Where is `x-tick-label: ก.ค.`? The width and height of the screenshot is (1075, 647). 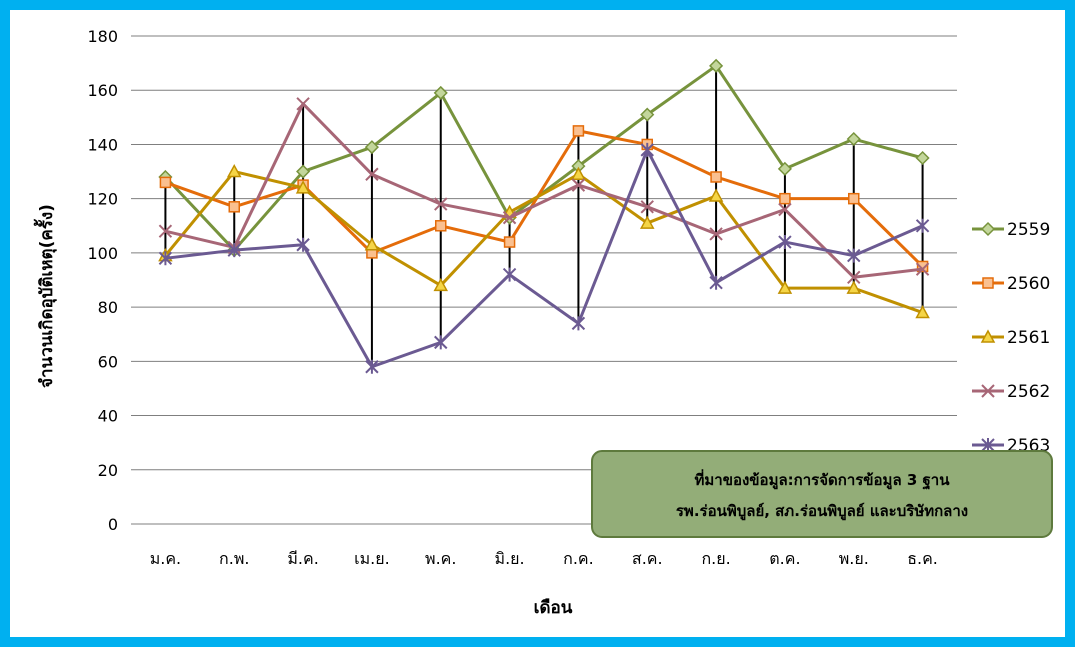 x-tick-label: ก.ค. is located at coordinates (578, 558).